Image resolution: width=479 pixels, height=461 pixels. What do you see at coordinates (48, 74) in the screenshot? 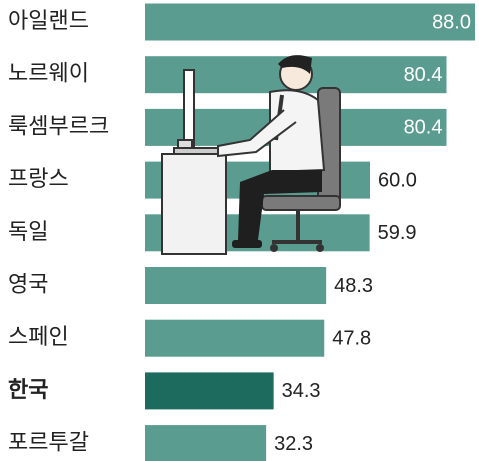
I see `category-label: 노르웨이` at bounding box center [48, 74].